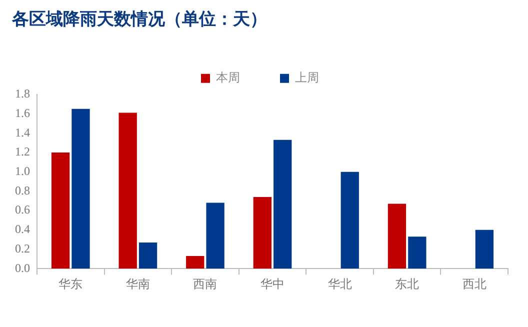 The image size is (528, 327). I want to click on legend-label: 本周, so click(228, 77).